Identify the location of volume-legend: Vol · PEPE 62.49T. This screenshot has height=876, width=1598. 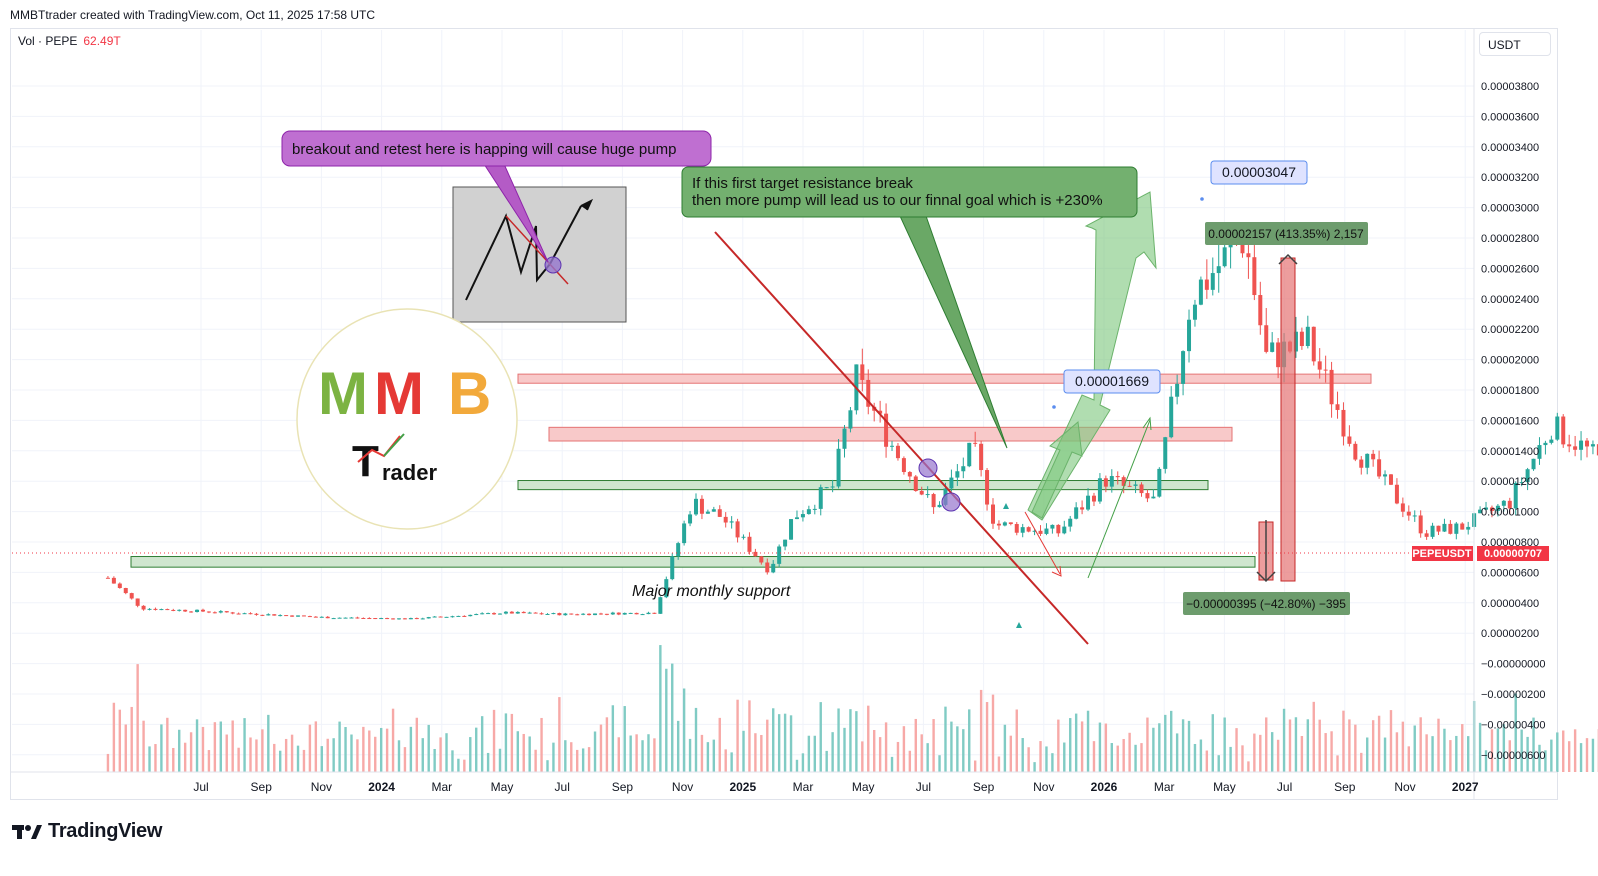
(69, 41).